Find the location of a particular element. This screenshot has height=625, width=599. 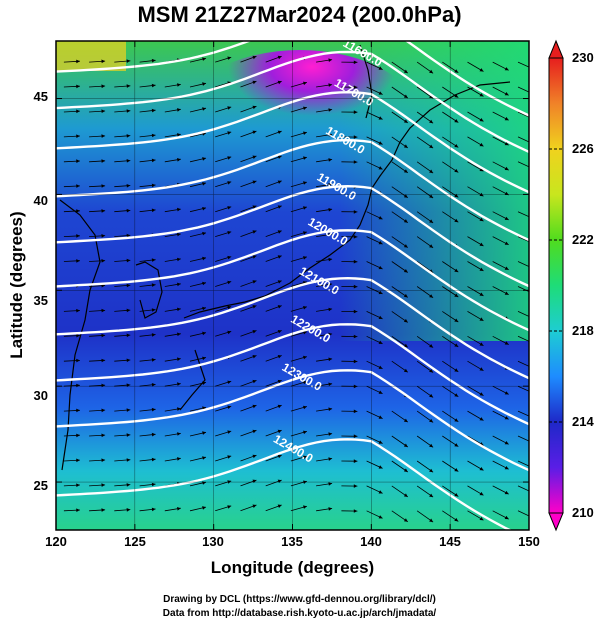

korea-coastline is located at coordinates (149, 290).